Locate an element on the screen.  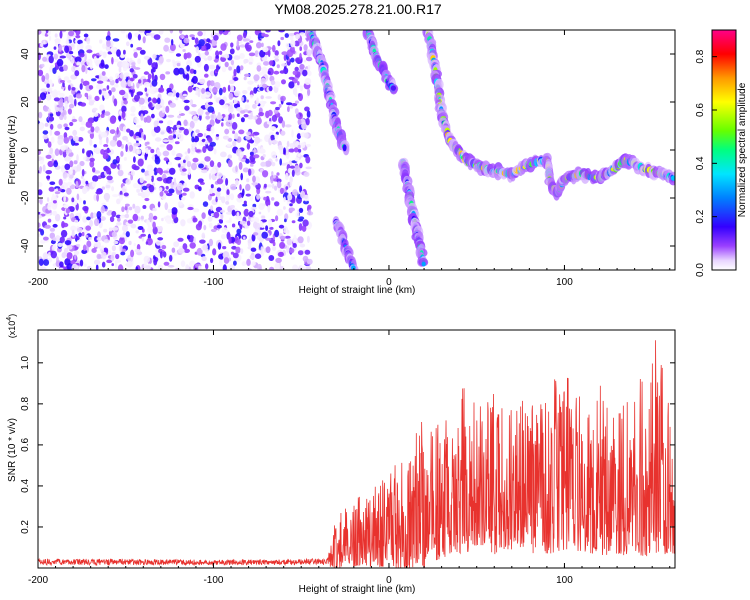
spectrogram-y-tick-label: 40 is located at coordinates (25, 54).